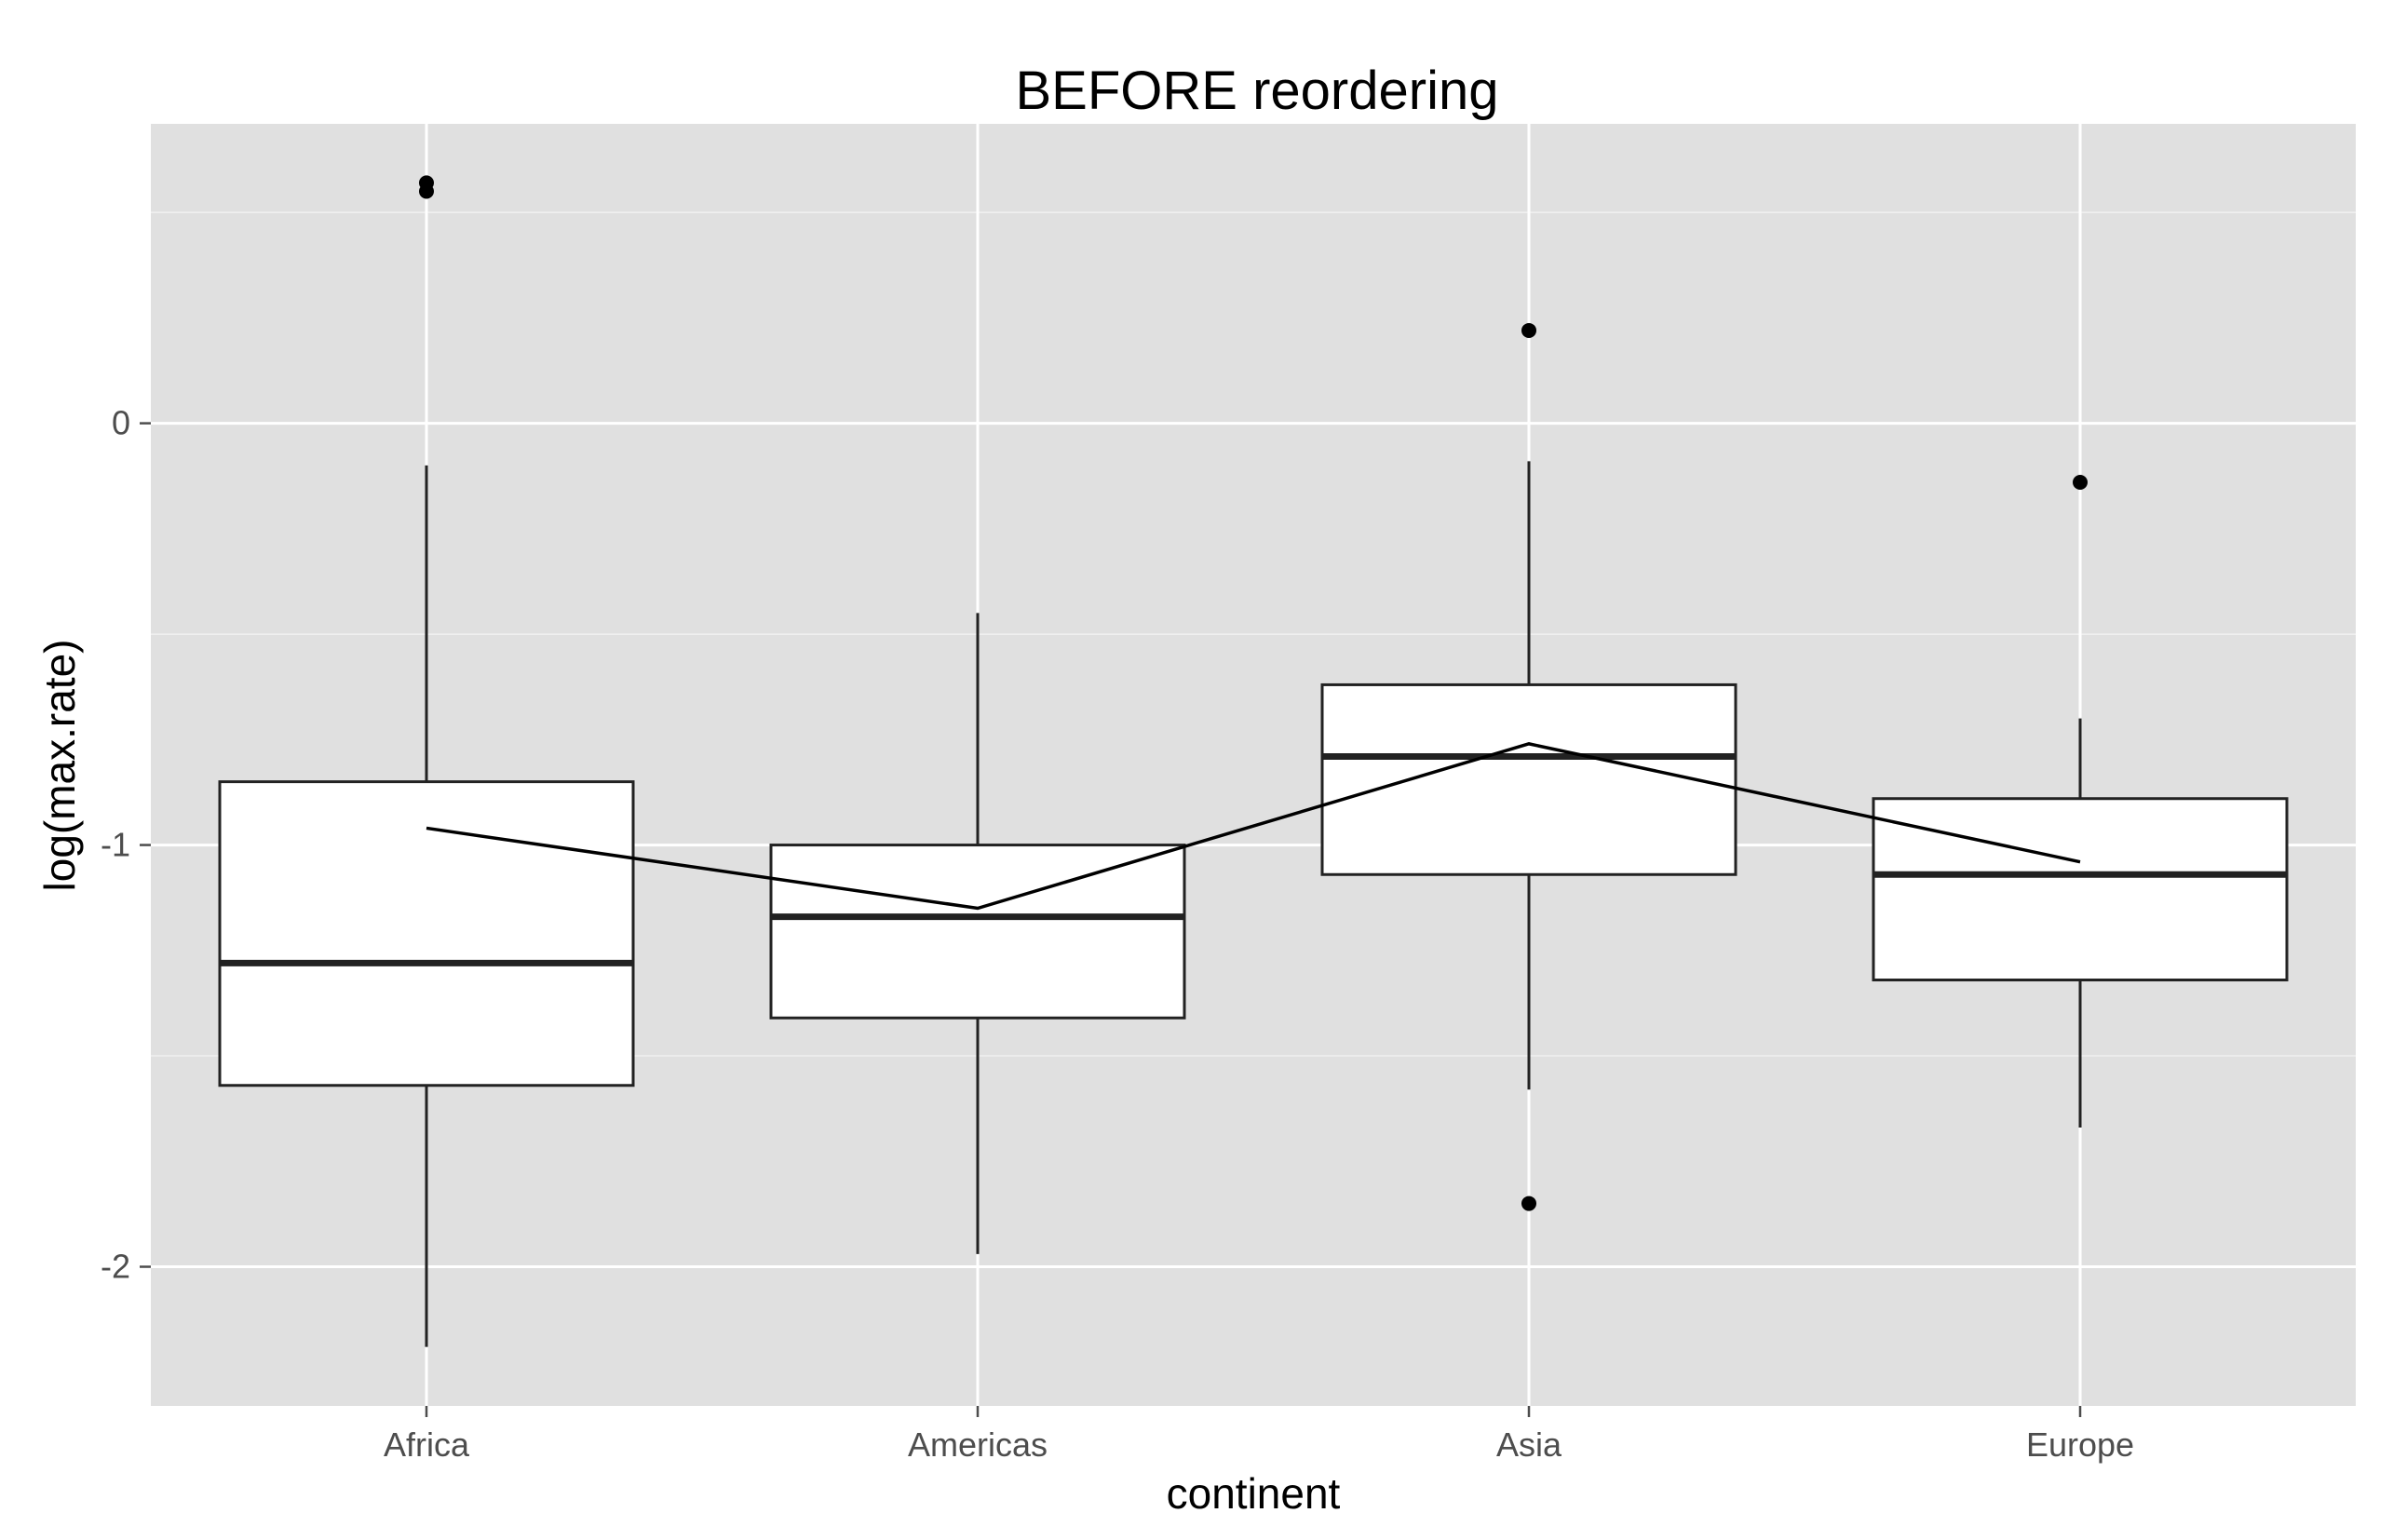 This screenshot has height=1540, width=2393. Describe the element at coordinates (978, 1445) in the screenshot. I see `x-tick-label-americas: Americas` at that location.